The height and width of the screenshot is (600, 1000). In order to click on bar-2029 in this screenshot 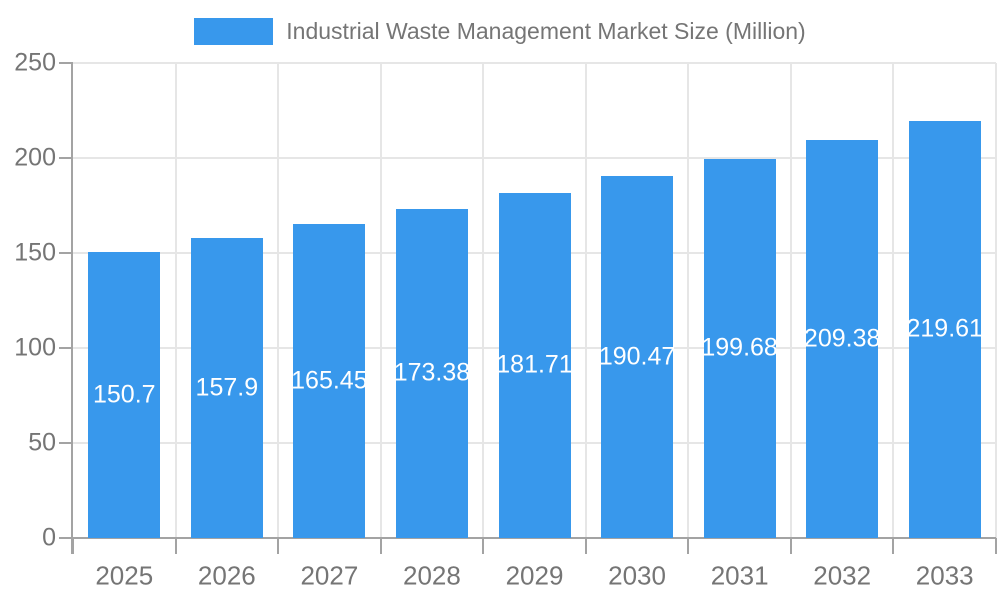, I will do `click(534, 365)`.